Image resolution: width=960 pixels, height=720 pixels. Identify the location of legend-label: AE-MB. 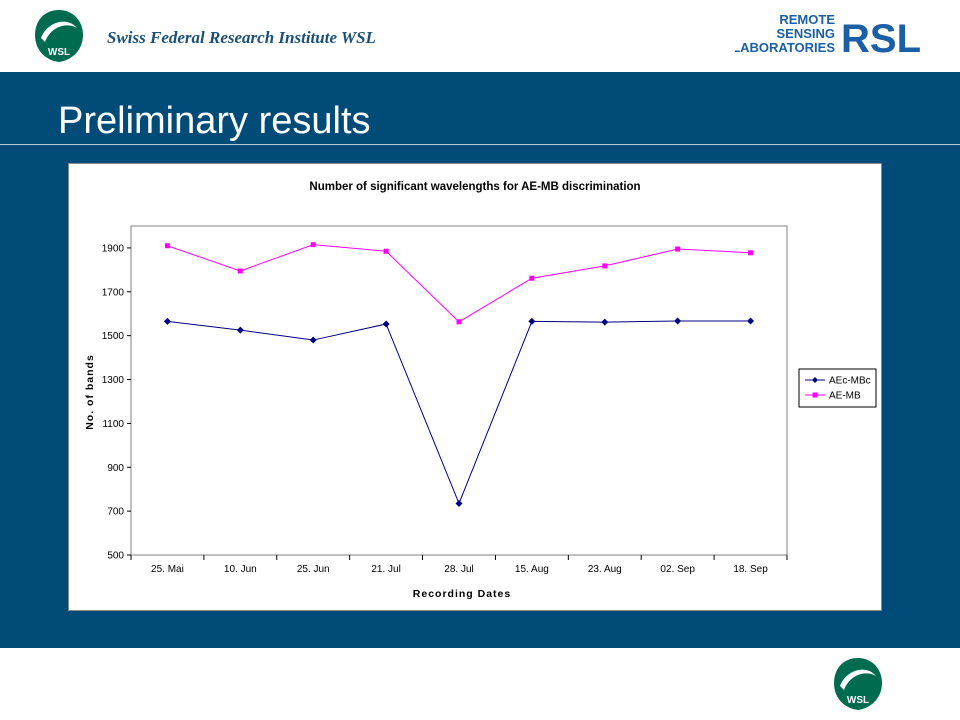
(845, 396).